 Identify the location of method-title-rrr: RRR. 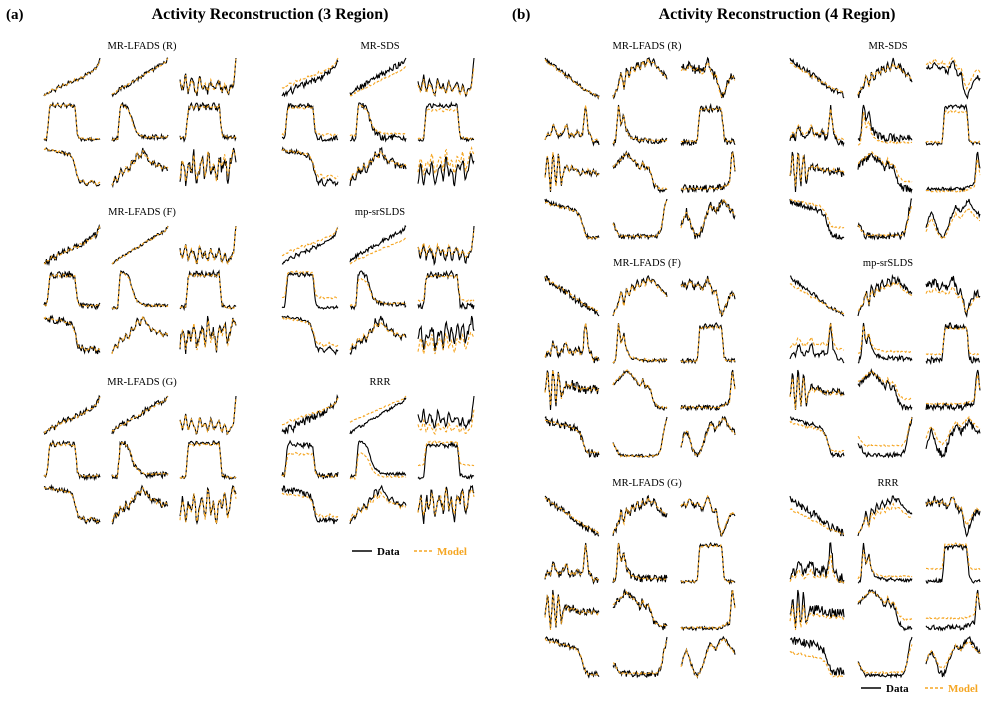
(887, 483).